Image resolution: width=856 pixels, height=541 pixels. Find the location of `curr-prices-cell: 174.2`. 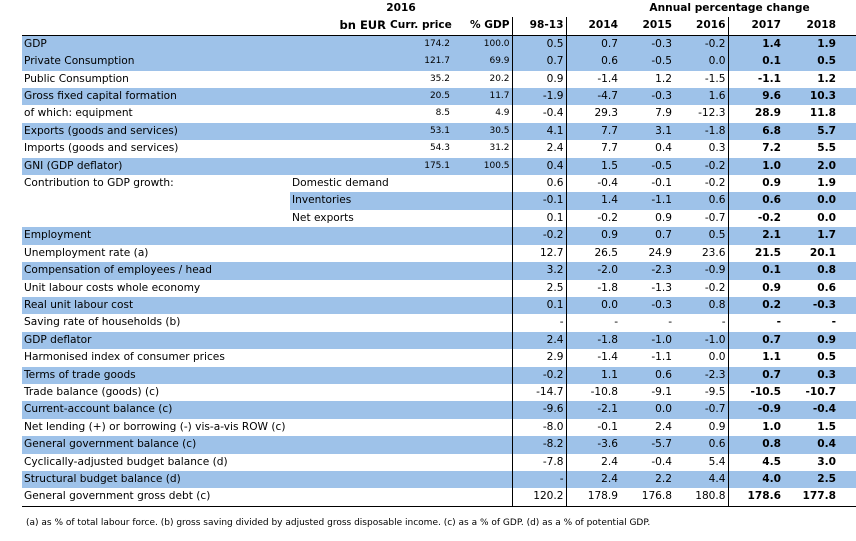

curr-prices-cell: 174.2 is located at coordinates (420, 44).